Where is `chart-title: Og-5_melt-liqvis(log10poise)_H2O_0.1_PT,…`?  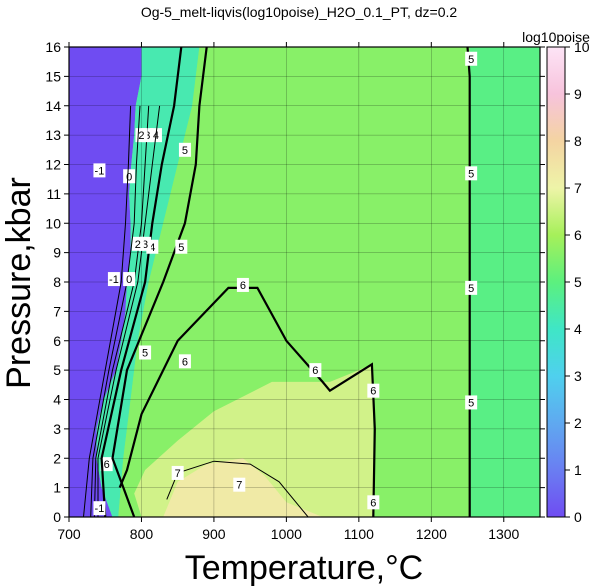
chart-title: Og-5_melt-liqvis(log10poise)_H2O_0.1_PT,… is located at coordinates (299, 12).